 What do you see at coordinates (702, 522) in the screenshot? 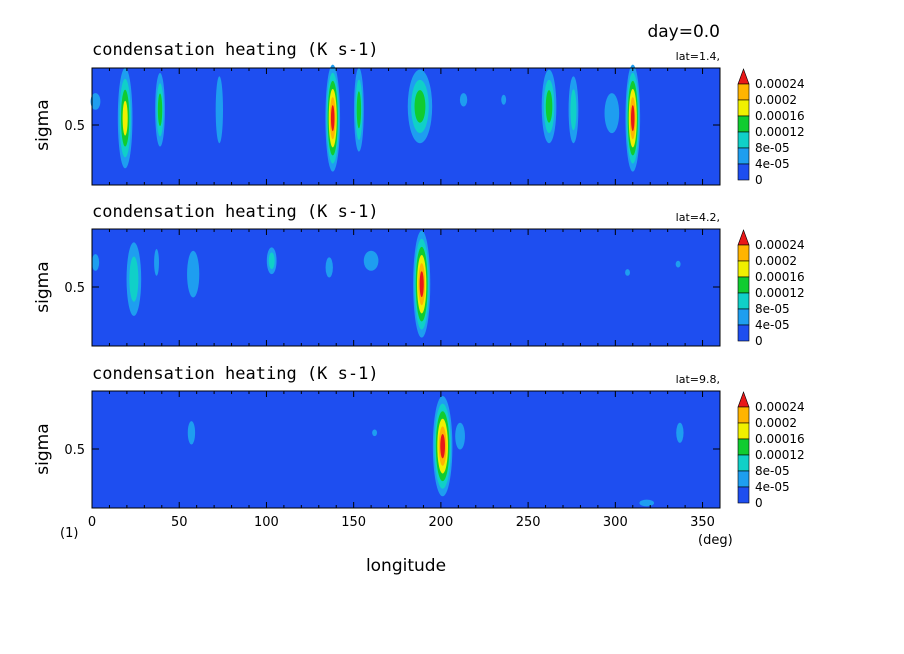
I see `x-tick-label-350: 350` at bounding box center [702, 522].